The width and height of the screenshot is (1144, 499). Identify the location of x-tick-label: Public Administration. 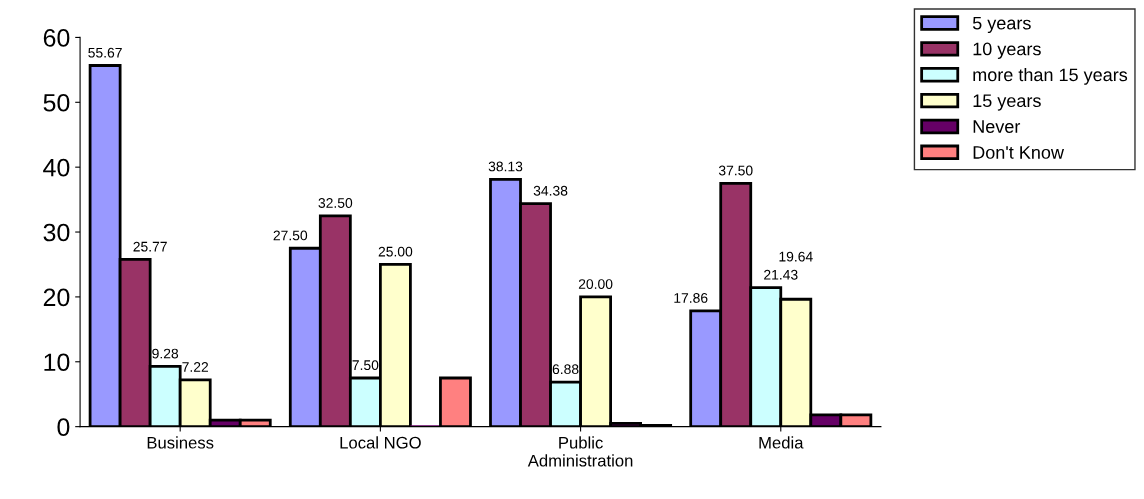
(580, 451).